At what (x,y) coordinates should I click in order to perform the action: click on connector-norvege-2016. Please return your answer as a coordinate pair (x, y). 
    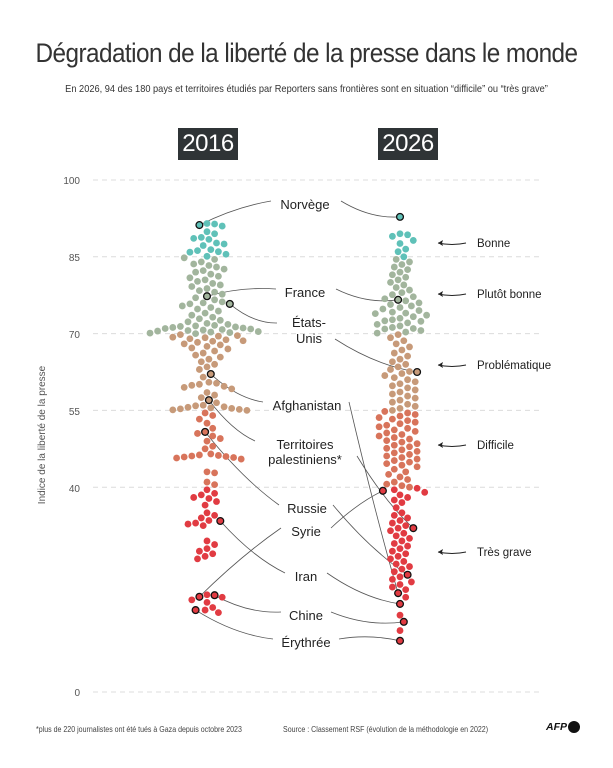
    Looking at the image, I should click on (235, 213).